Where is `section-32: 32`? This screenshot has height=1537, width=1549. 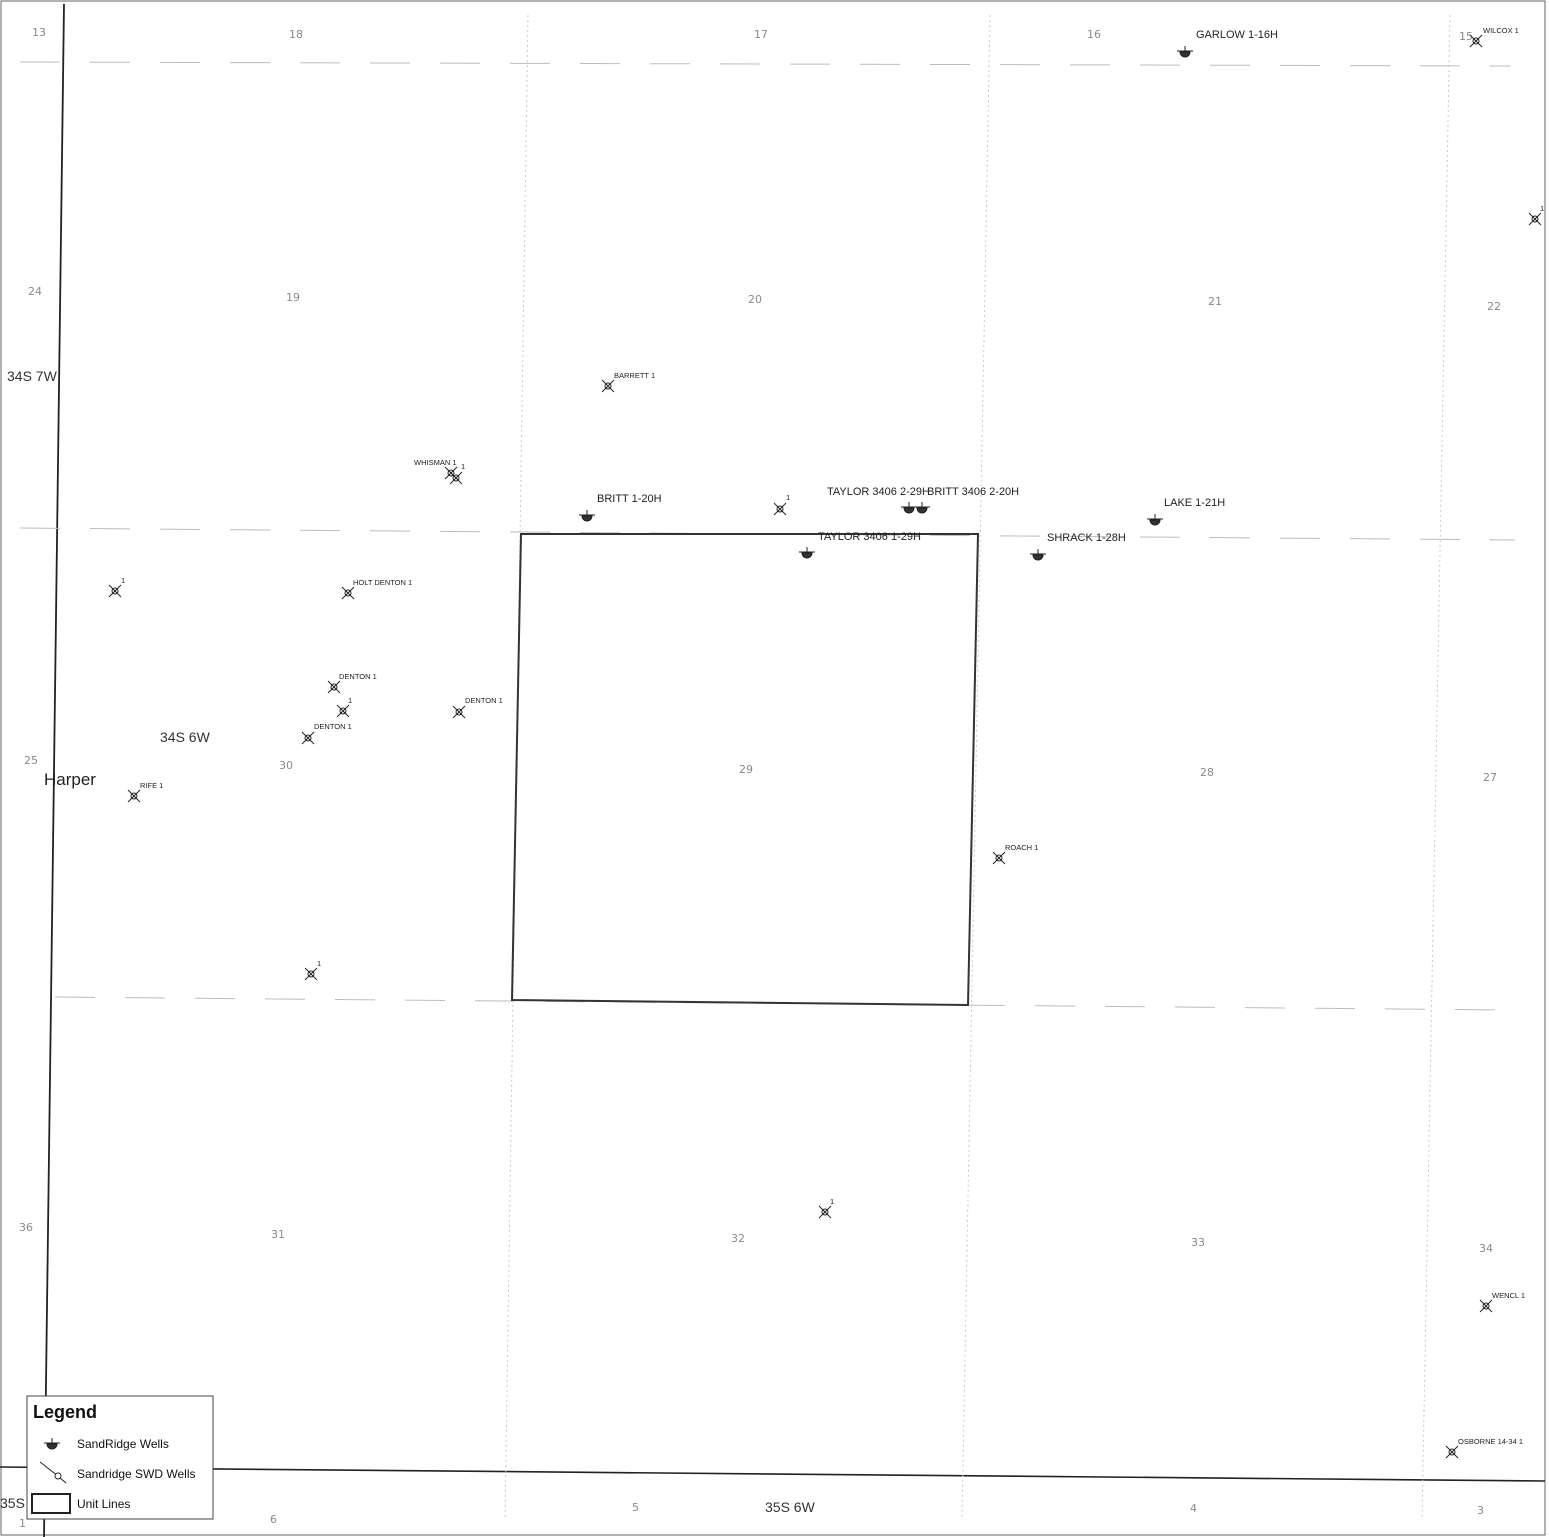
section-32: 32 is located at coordinates (738, 1238).